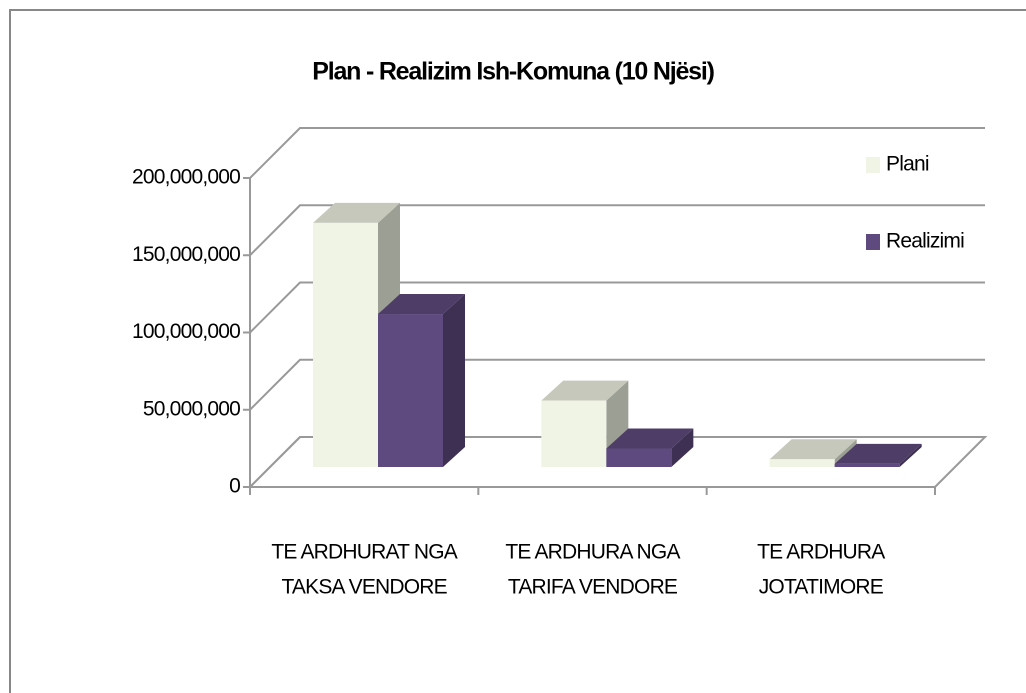  I want to click on legend-label: Plani, so click(907, 164).